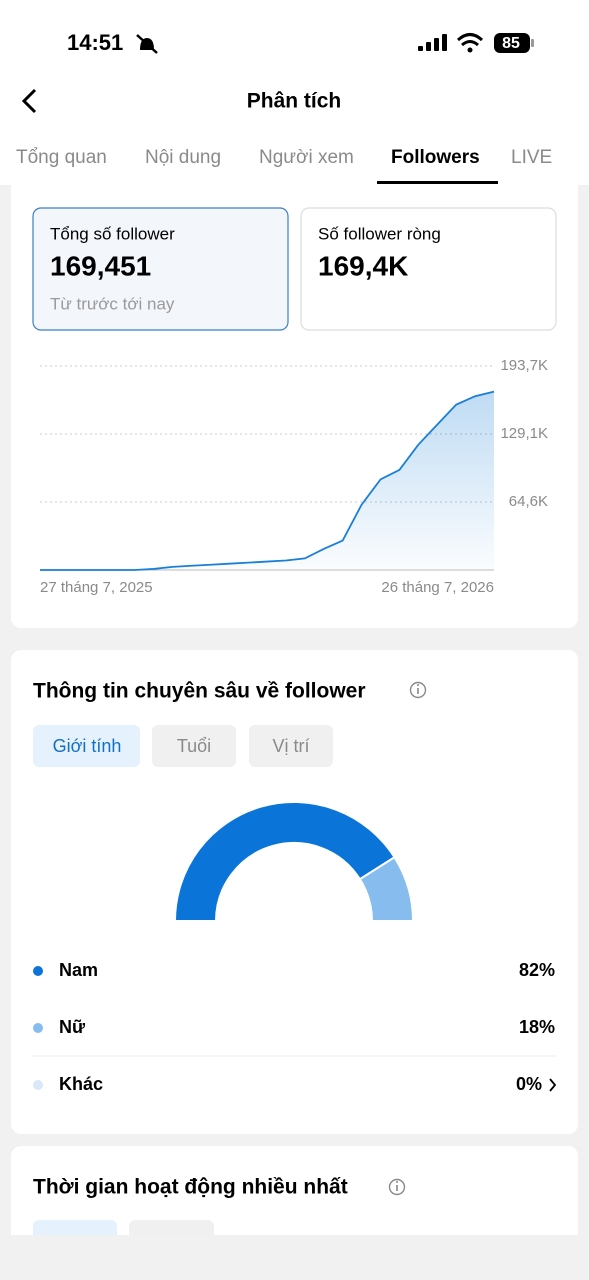 This screenshot has width=589, height=1280. I want to click on y-tick-label: 129,1K, so click(524, 433).